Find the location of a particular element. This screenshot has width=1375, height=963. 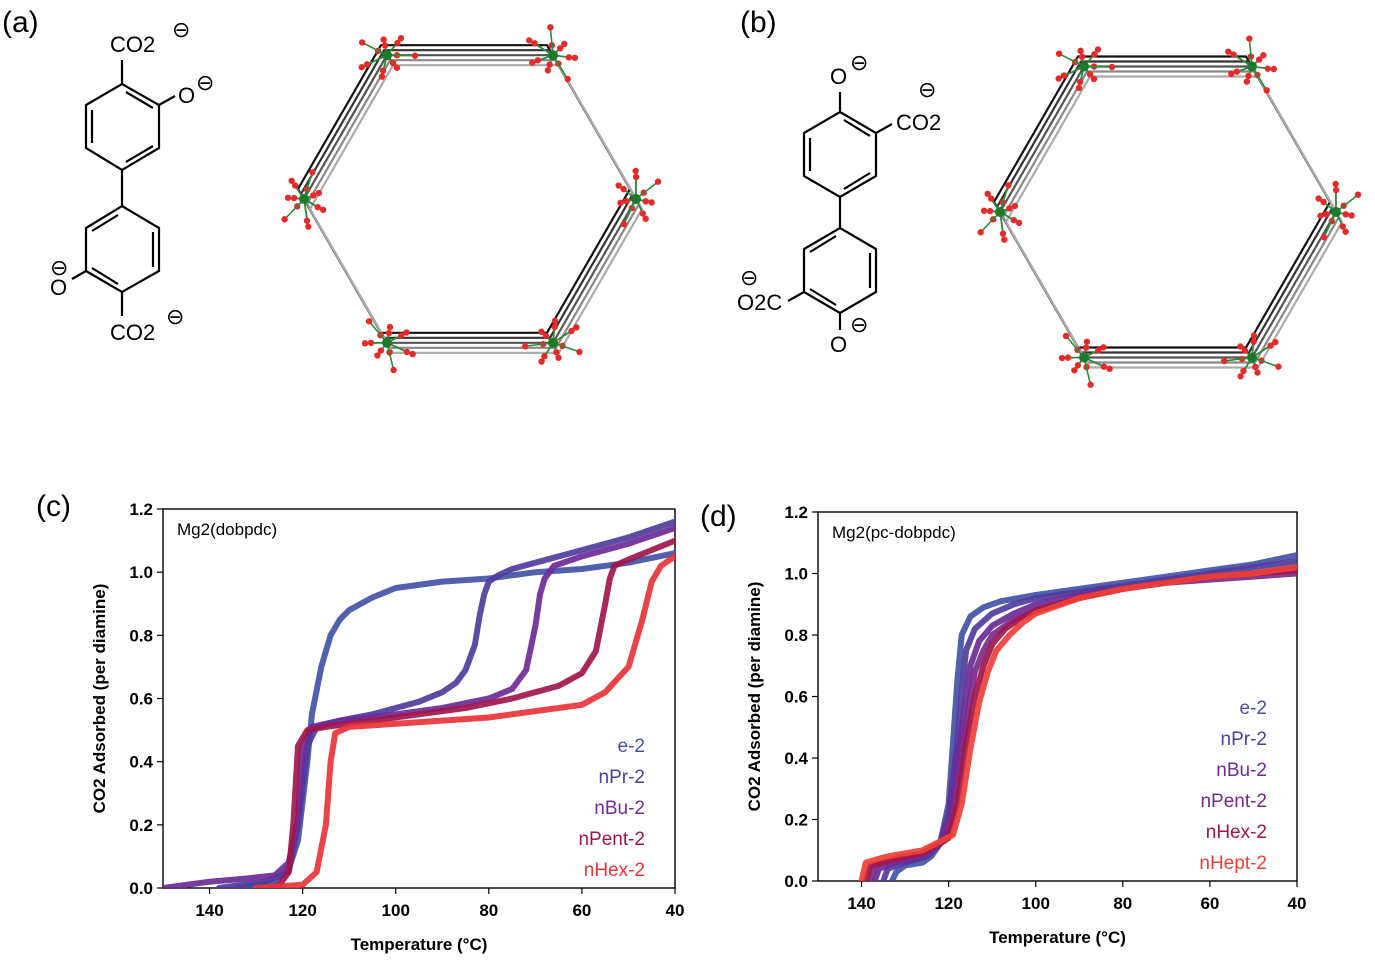

molecule-a-bottom-carboxylate: CO2 is located at coordinates (132, 332).